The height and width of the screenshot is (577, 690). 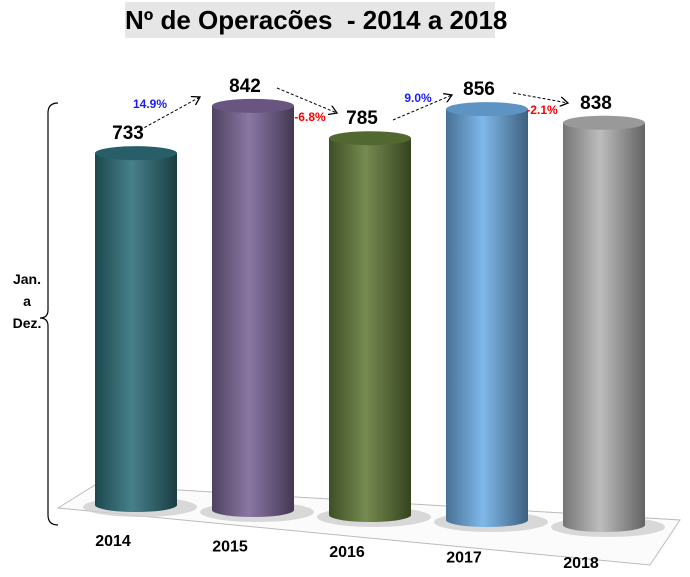 What do you see at coordinates (418, 98) in the screenshot?
I see `change-label: 9.0%` at bounding box center [418, 98].